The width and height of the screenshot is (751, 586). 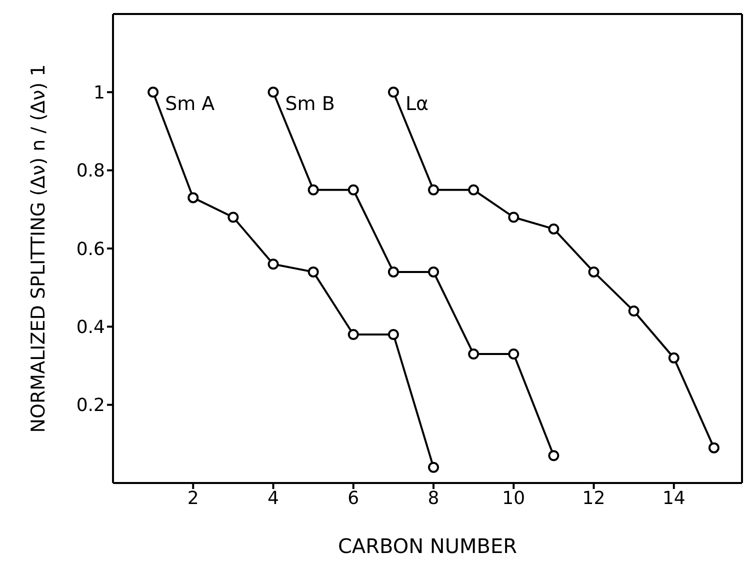 I want to click on x-tick-label: 10, so click(x=514, y=498).